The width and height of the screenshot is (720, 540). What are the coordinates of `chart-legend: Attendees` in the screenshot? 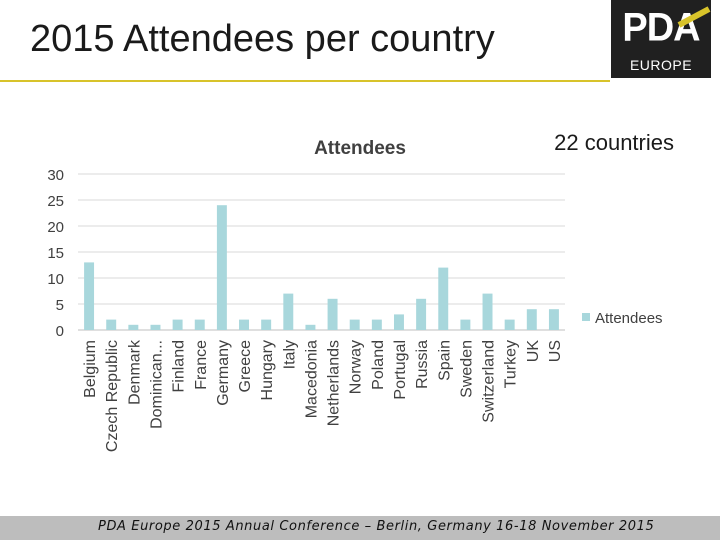 It's located at (622, 318).